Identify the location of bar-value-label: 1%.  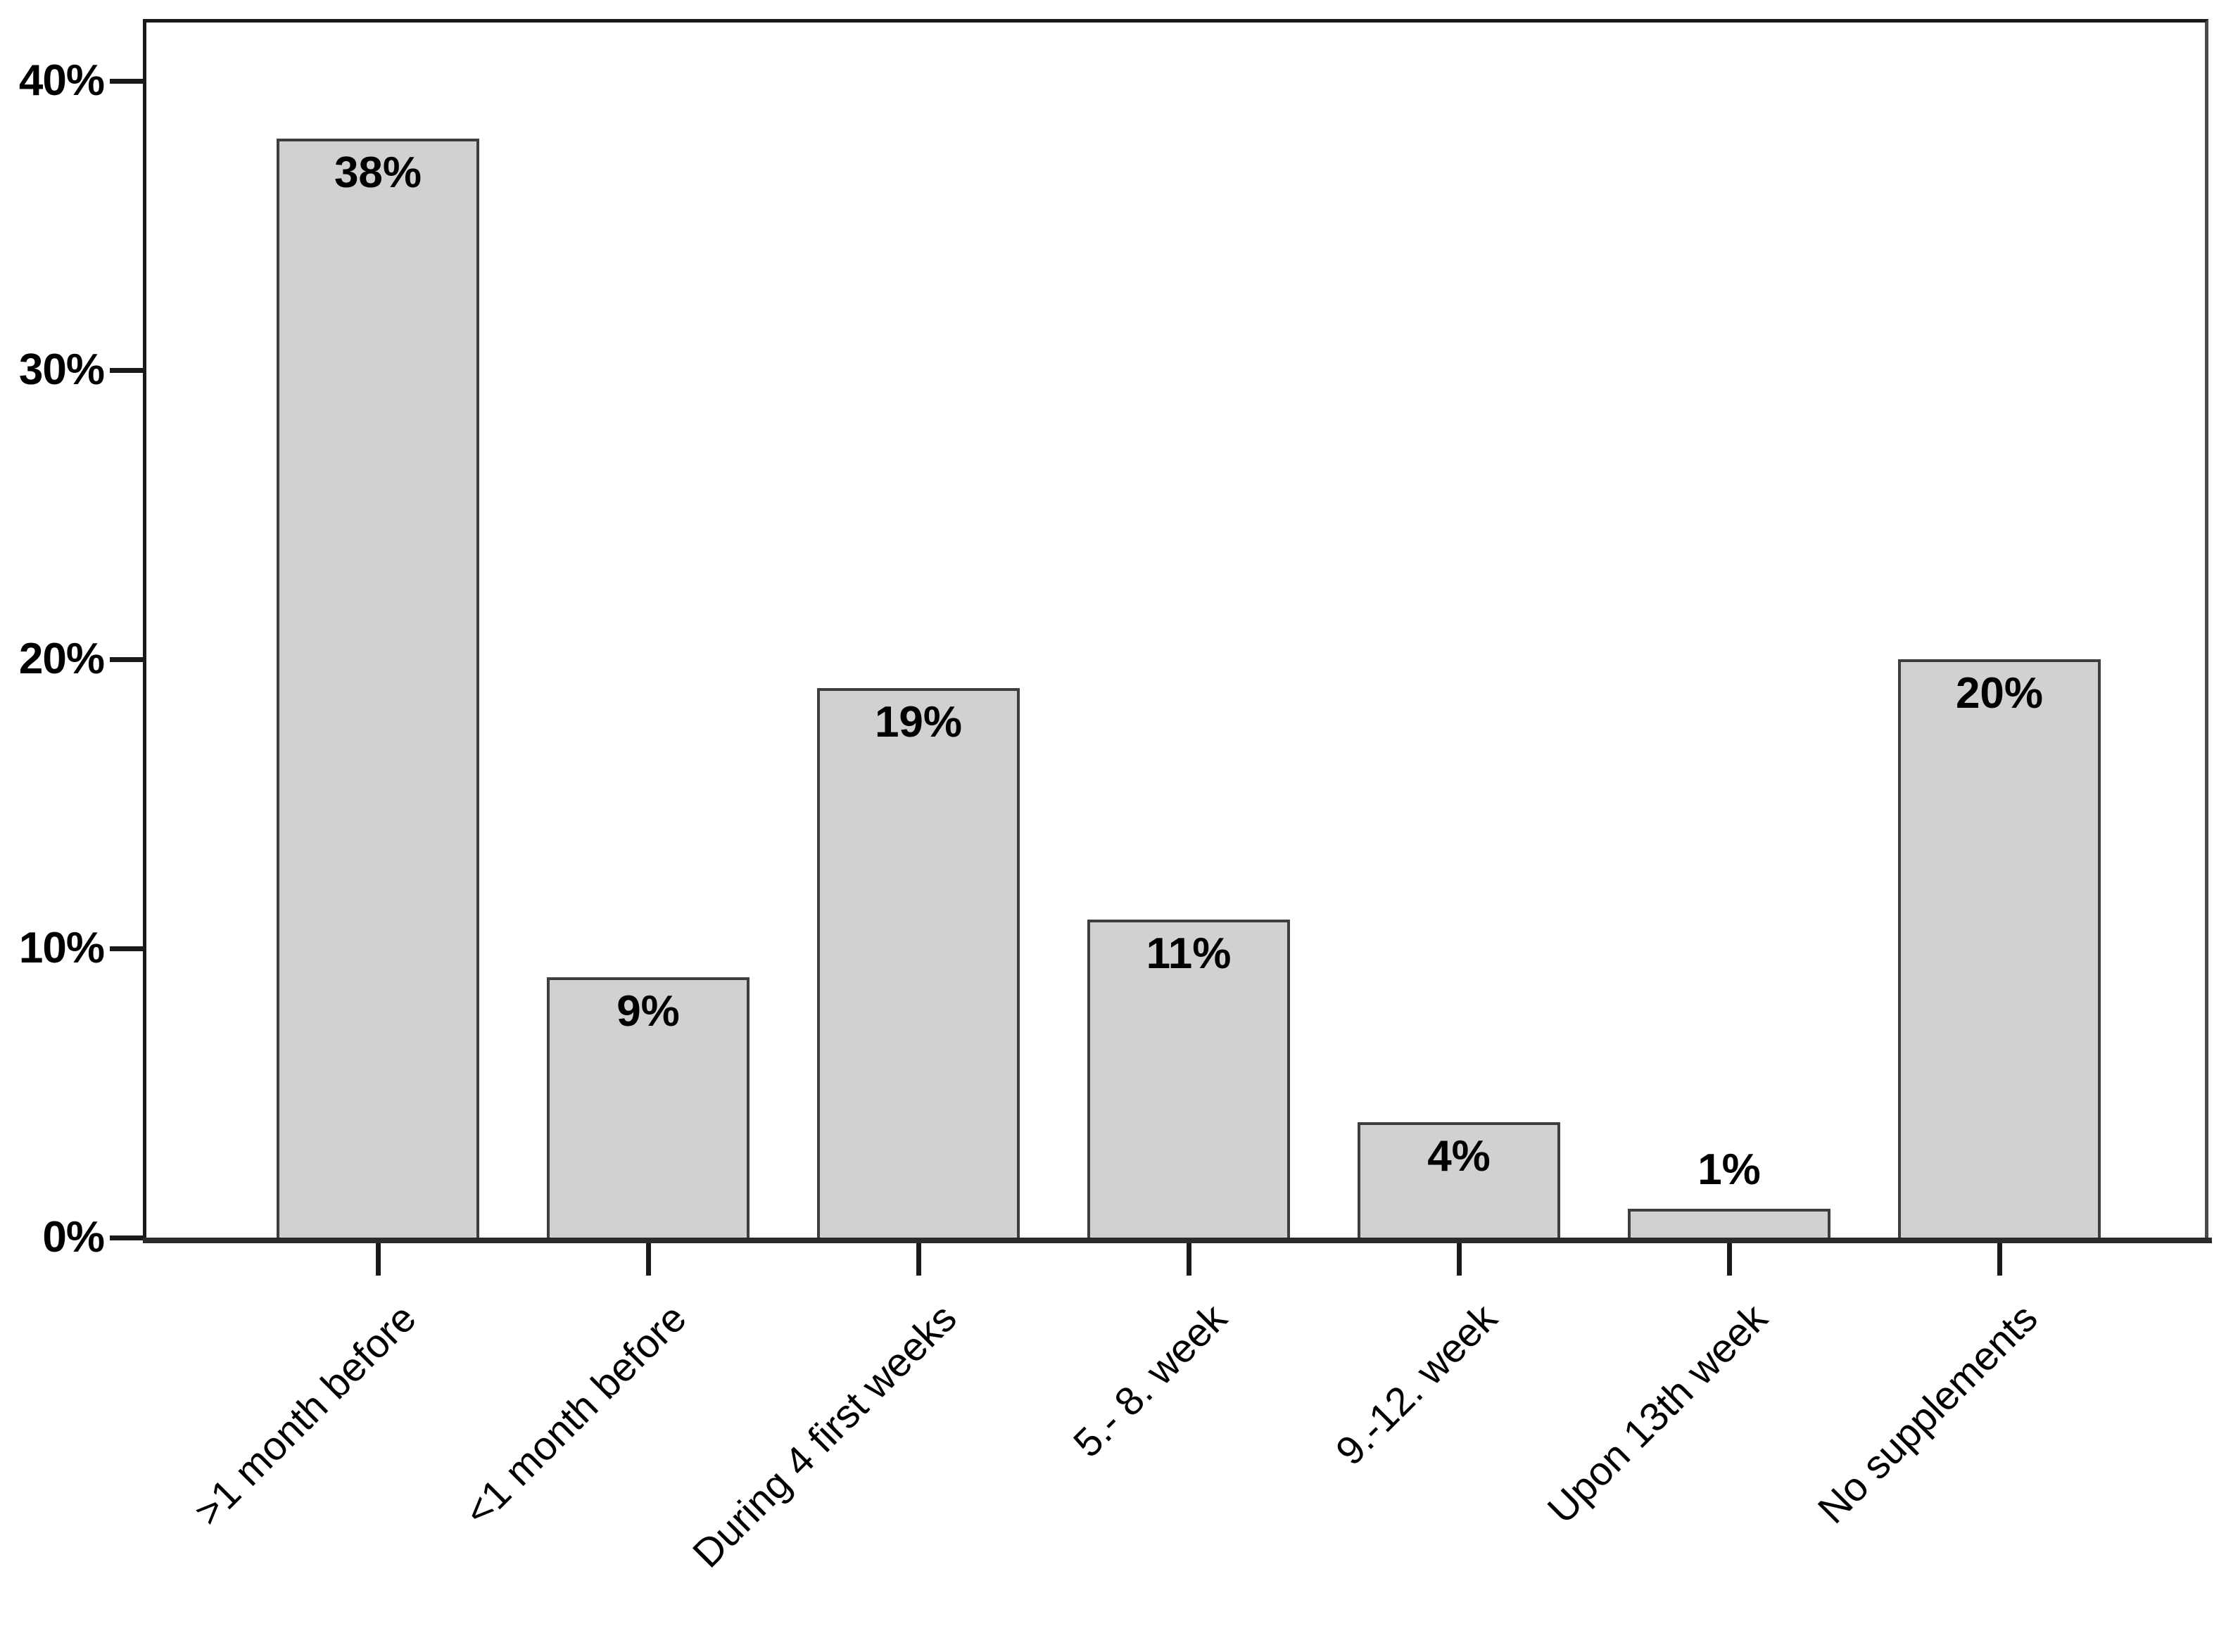
(1729, 1169).